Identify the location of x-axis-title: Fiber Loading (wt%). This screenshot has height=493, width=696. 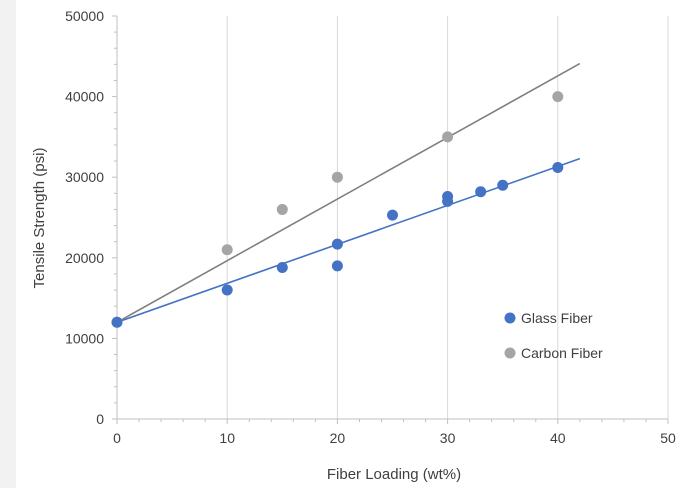
(394, 474).